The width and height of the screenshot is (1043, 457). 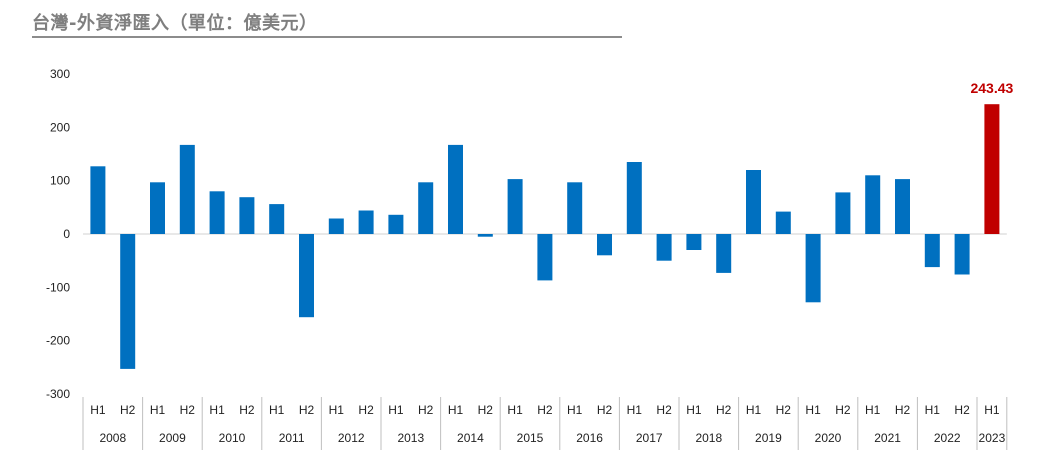 What do you see at coordinates (724, 253) in the screenshot?
I see `bar-2018-h2` at bounding box center [724, 253].